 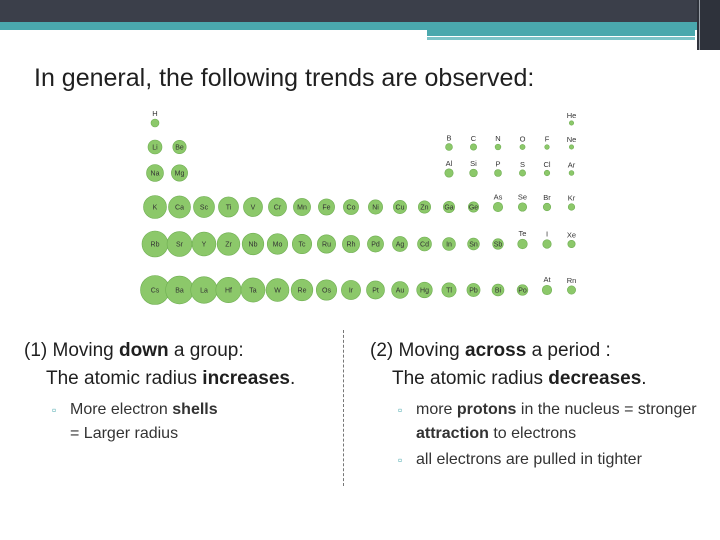 I want to click on atom-circle-tl, so click(x=449, y=290).